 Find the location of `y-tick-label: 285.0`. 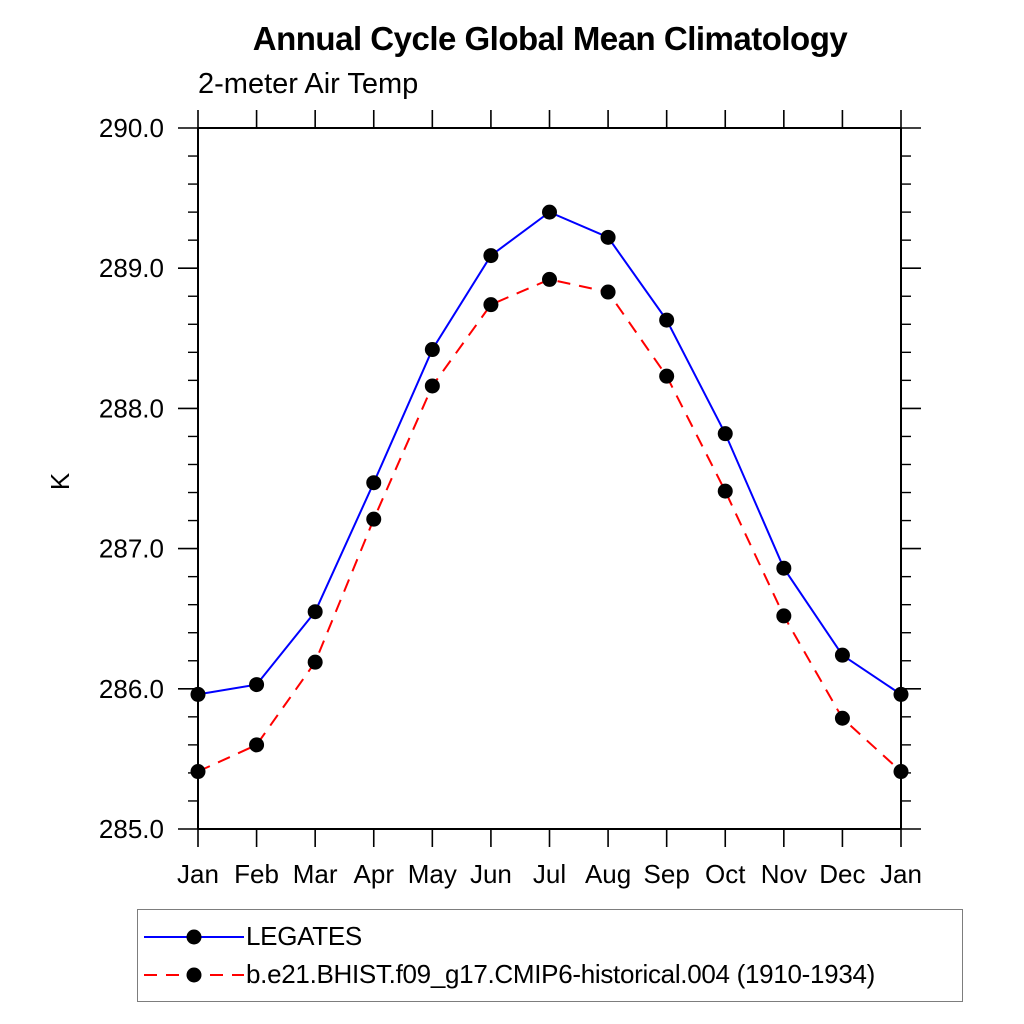

y-tick-label: 285.0 is located at coordinates (131, 829).